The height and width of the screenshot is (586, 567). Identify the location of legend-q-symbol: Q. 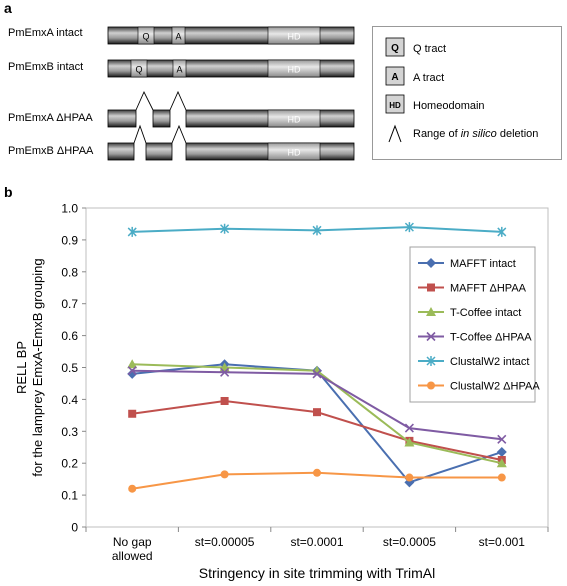
(395, 48).